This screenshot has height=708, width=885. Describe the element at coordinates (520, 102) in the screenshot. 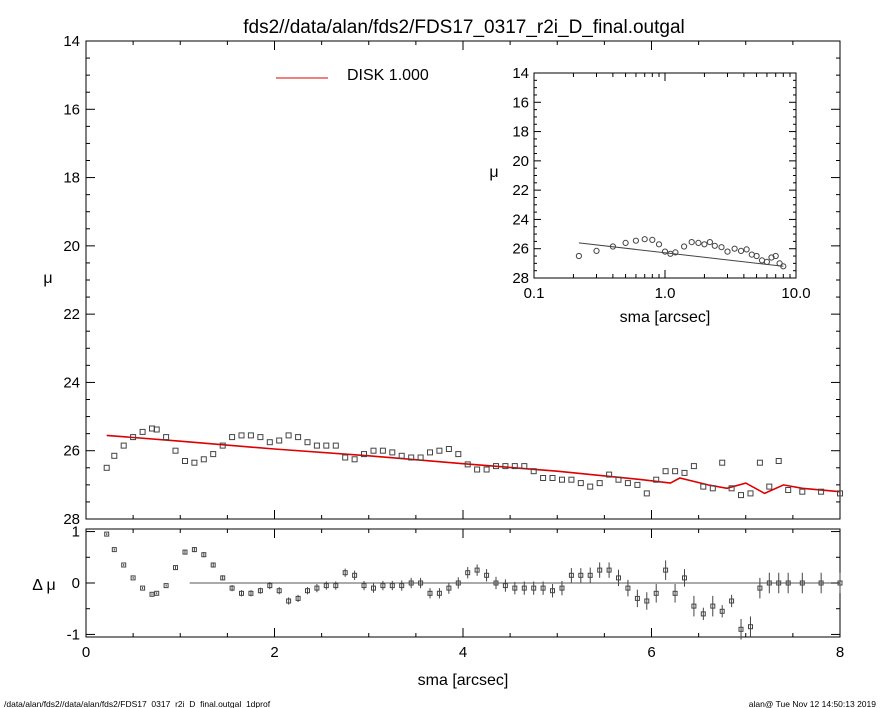

I see `inset-y-tick-label: 16` at that location.